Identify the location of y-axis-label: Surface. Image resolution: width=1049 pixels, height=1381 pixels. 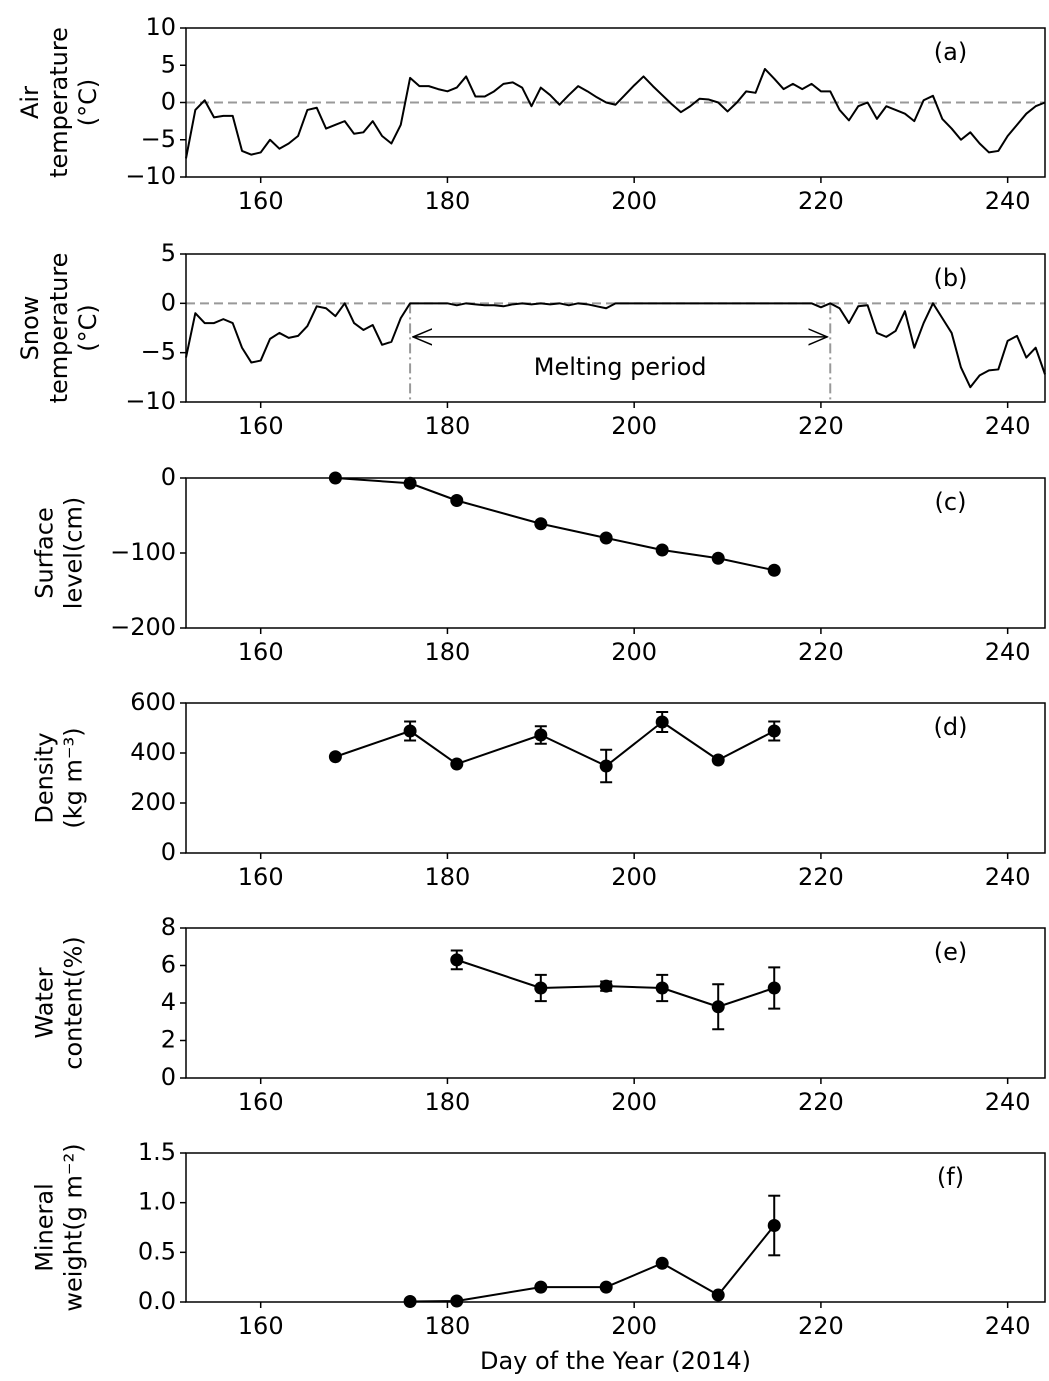
(45, 552).